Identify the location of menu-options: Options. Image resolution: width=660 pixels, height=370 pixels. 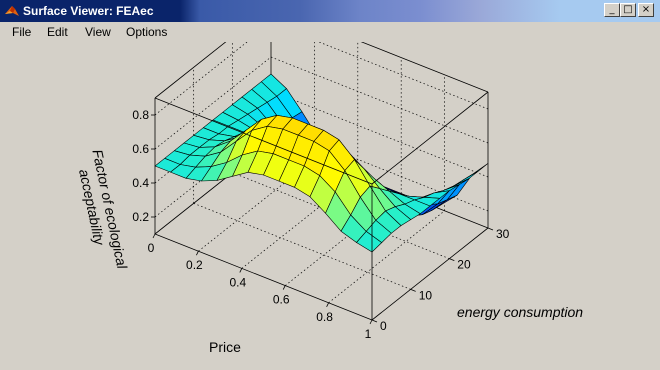
(147, 32).